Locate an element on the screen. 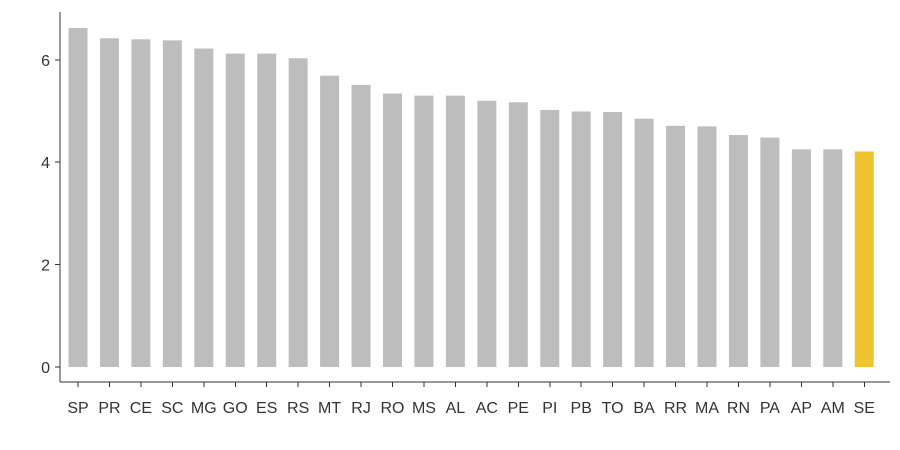 The height and width of the screenshot is (450, 900). x-tick-label-es: ES is located at coordinates (266, 408).